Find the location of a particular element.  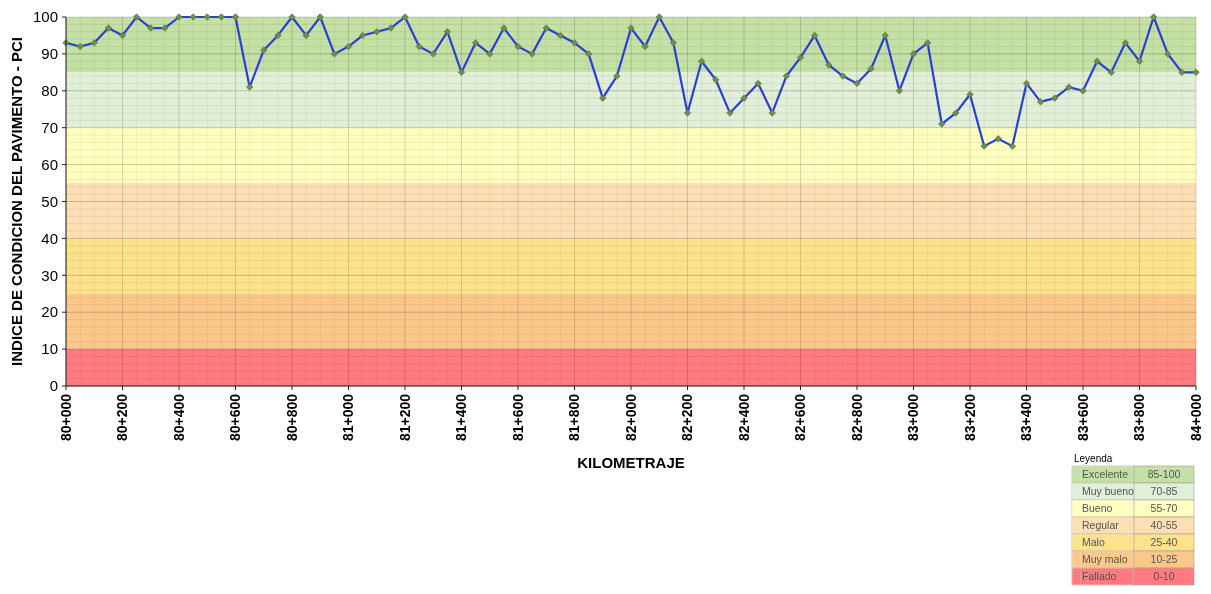

x-tick-label: 81+200 is located at coordinates (404, 417).